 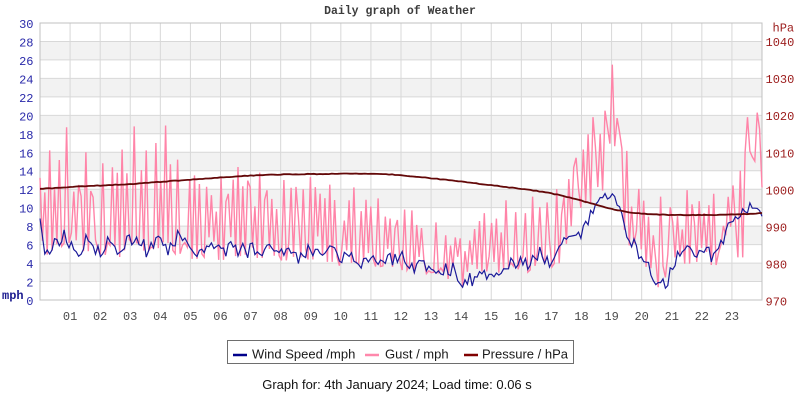 I want to click on svg-text: 13, so click(x=431, y=317).